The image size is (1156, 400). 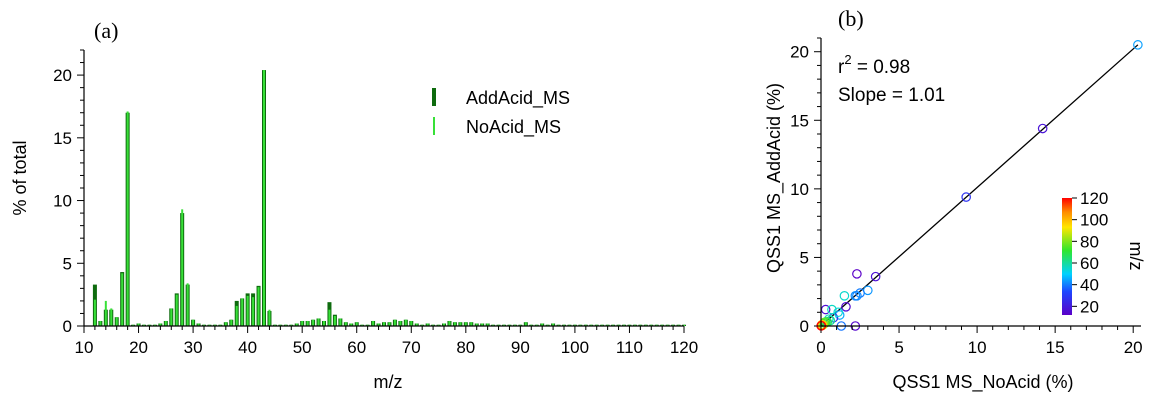 I want to click on y-tick-label: 10, so click(x=799, y=189).